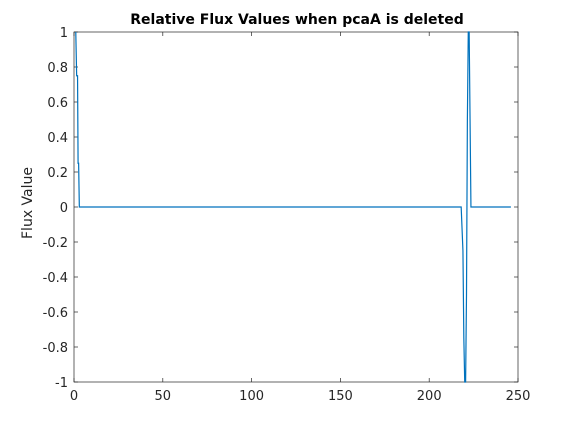 This screenshot has height=429, width=572. Describe the element at coordinates (74, 396) in the screenshot. I see `x-tick-label: 0` at that location.